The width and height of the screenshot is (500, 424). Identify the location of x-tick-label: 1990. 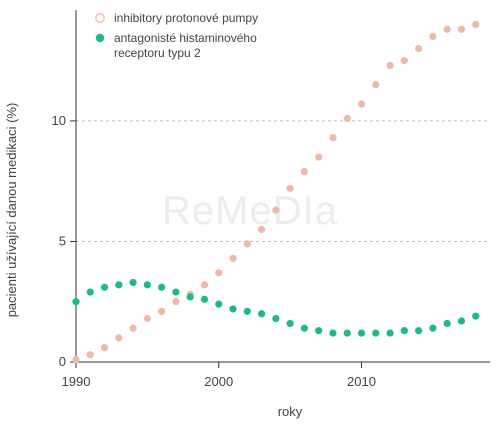
(76, 381).